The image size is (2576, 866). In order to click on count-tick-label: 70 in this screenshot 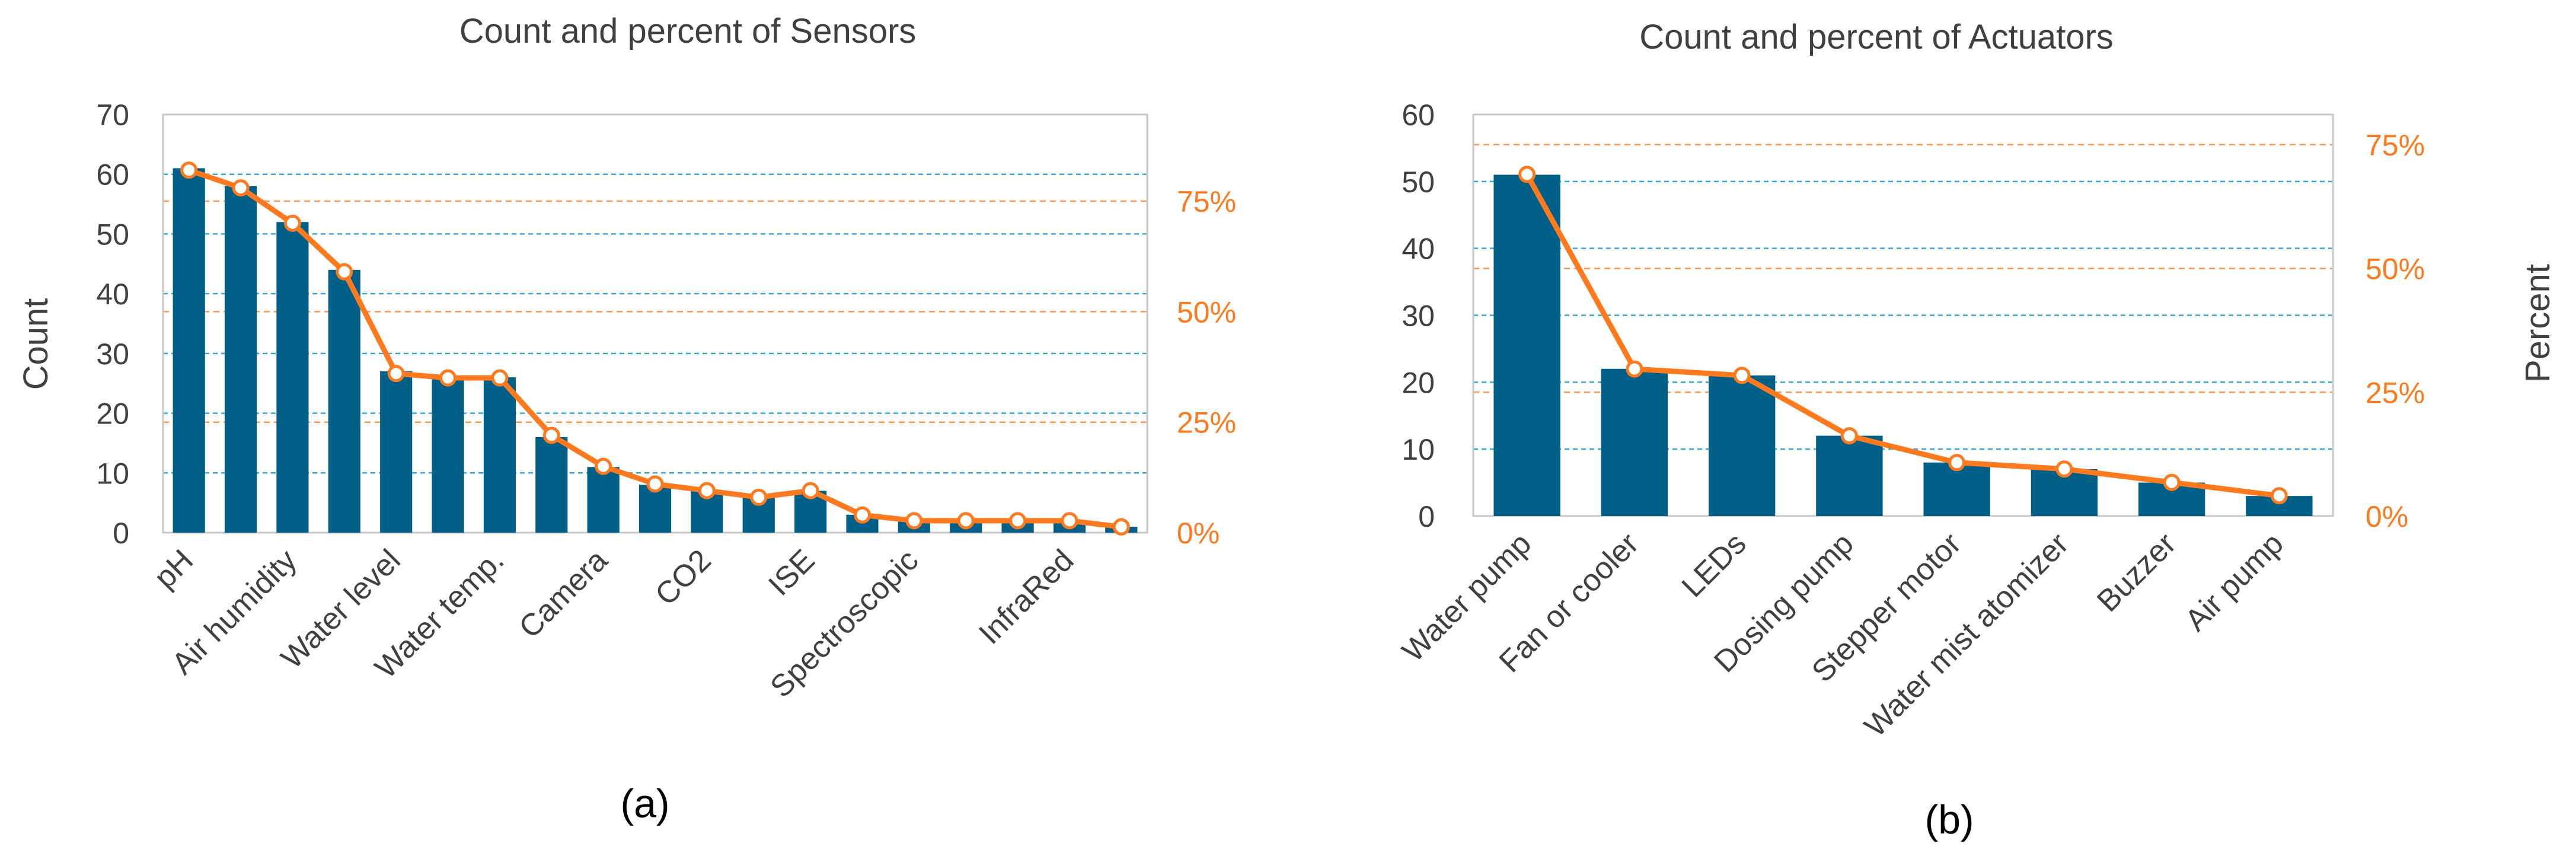, I will do `click(112, 115)`.